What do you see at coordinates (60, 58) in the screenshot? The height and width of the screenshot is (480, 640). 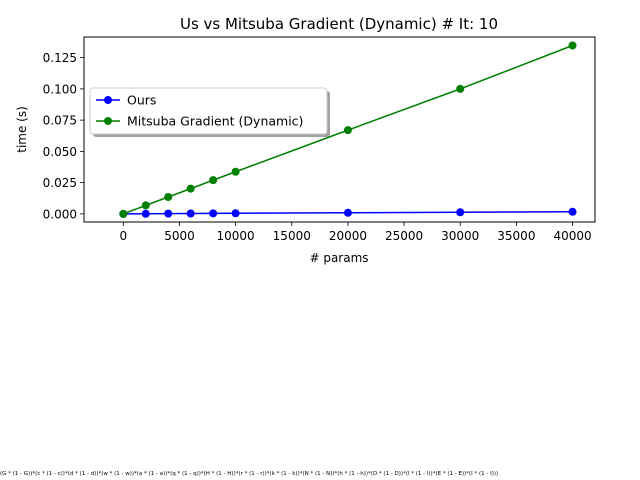 I see `y-tick-label: 0.125` at bounding box center [60, 58].